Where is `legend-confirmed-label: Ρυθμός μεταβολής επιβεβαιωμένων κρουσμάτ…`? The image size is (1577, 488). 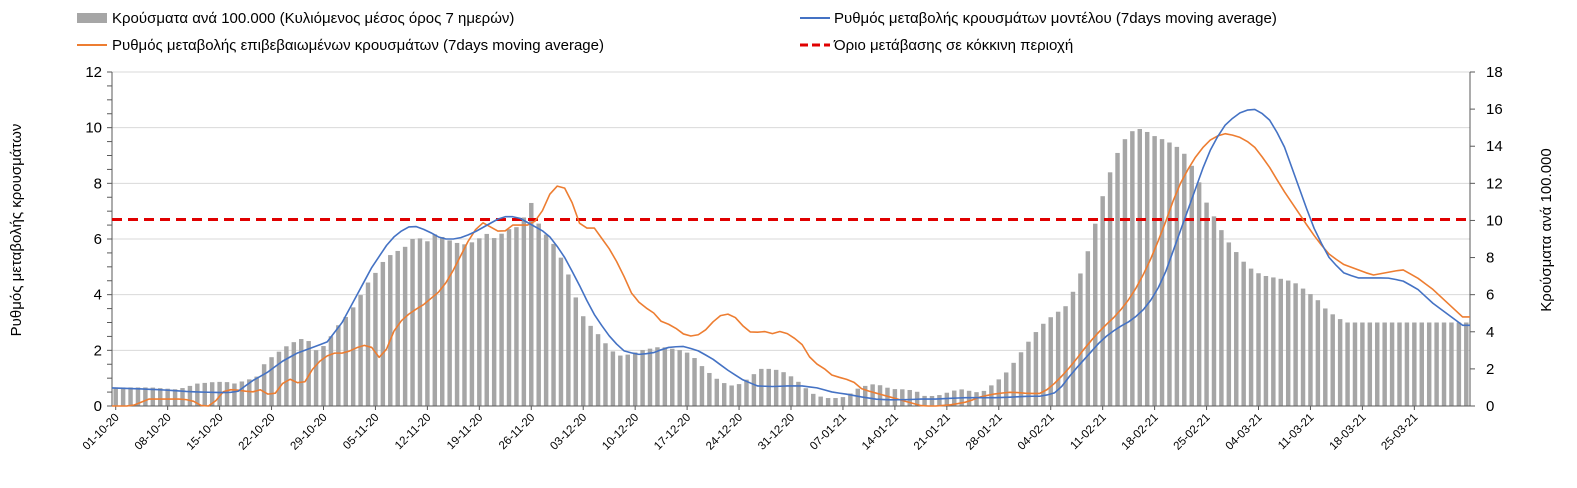
legend-confirmed-label: Ρυθμός μεταβολής επιβεβαιωμένων κρουσμάτ… is located at coordinates (358, 45).